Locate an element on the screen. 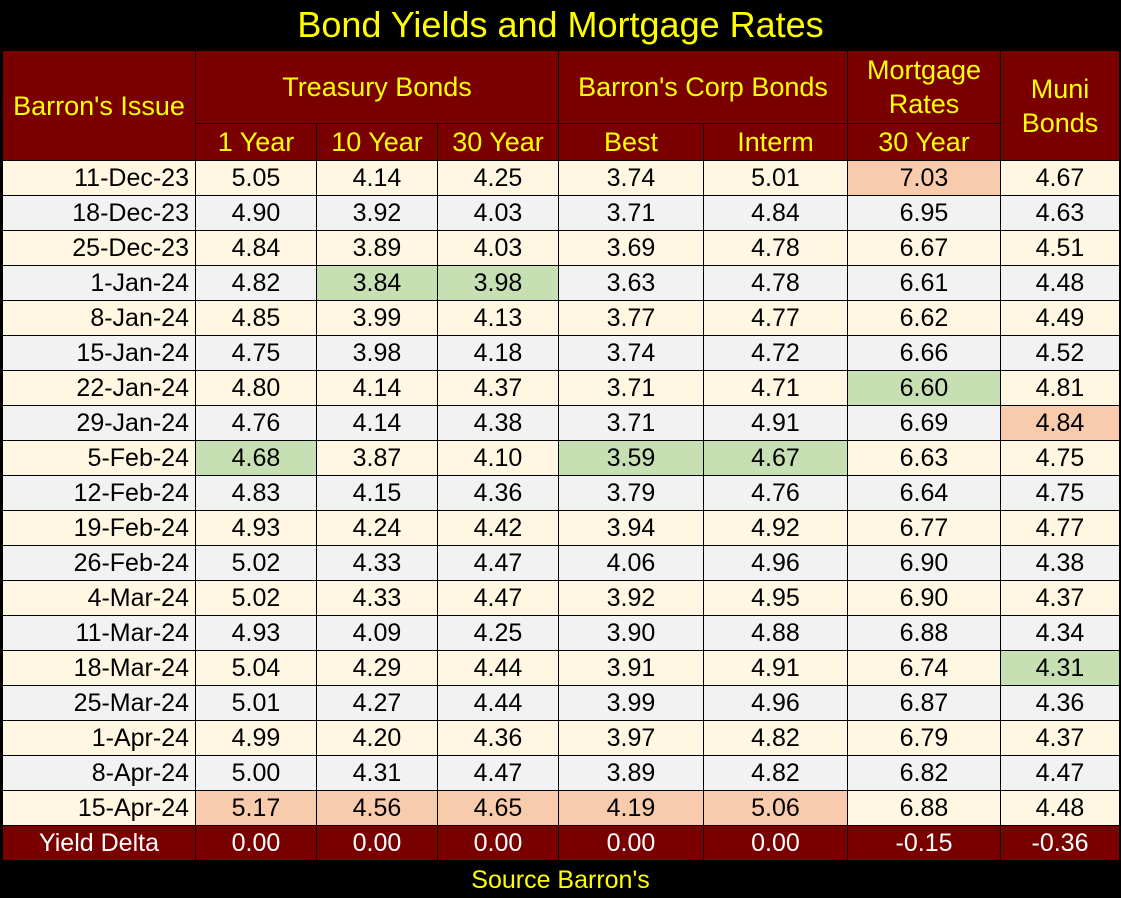 Image resolution: width=1121 pixels, height=898 pixels. value-cell: 4.20 is located at coordinates (377, 738).